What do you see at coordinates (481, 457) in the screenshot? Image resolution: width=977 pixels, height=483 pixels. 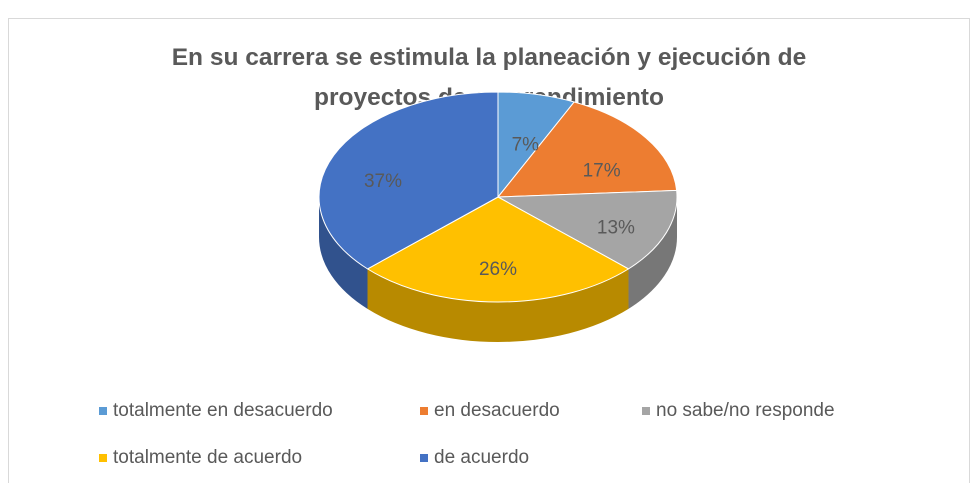 I see `legend-label: de acuerdo` at bounding box center [481, 457].